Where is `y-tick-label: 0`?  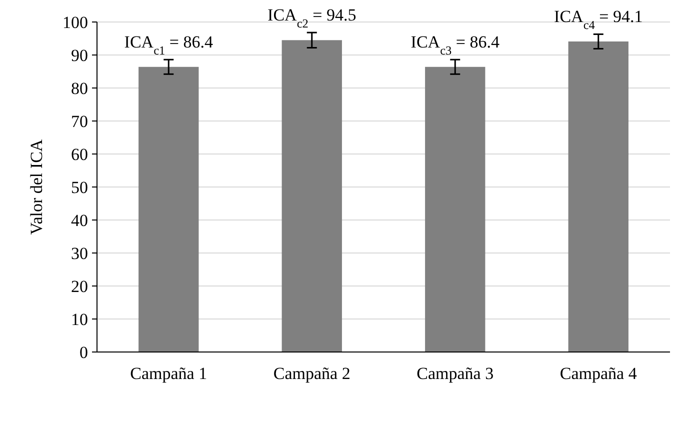
y-tick-label: 0 is located at coordinates (84, 352).